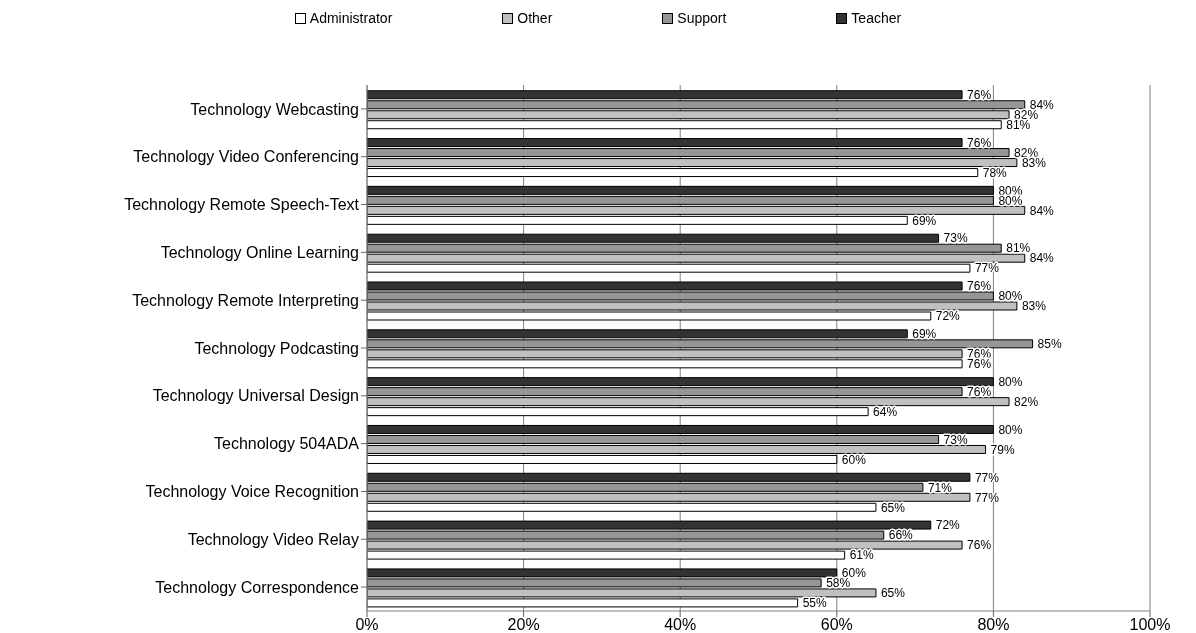 This screenshot has height=633, width=1196. Describe the element at coordinates (1049, 344) in the screenshot. I see `data-label: 85%` at that location.